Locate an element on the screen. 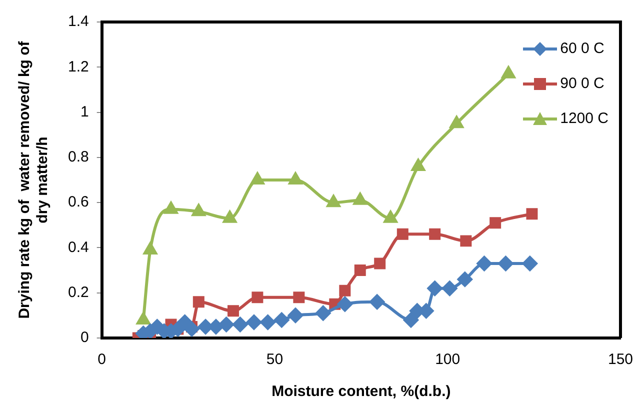 The width and height of the screenshot is (641, 409). x-tick-label: 0 is located at coordinates (102, 359).